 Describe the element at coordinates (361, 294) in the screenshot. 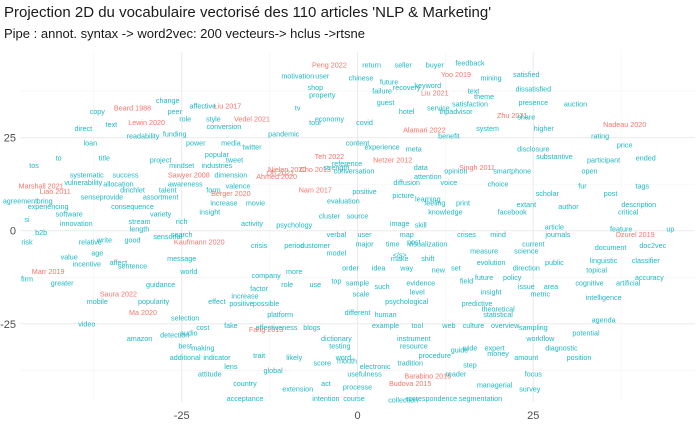

I see `word-label: scale` at that location.